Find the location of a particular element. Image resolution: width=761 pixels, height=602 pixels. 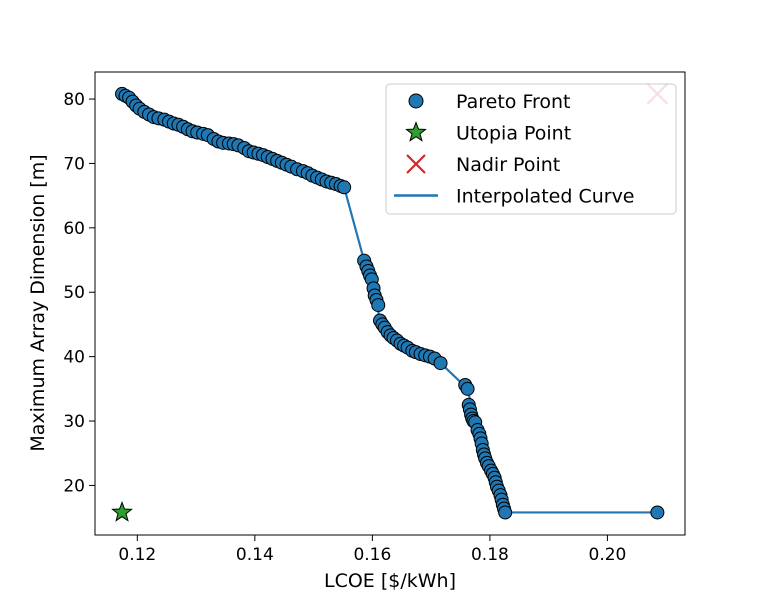

legend-marker-star is located at coordinates (416, 131).